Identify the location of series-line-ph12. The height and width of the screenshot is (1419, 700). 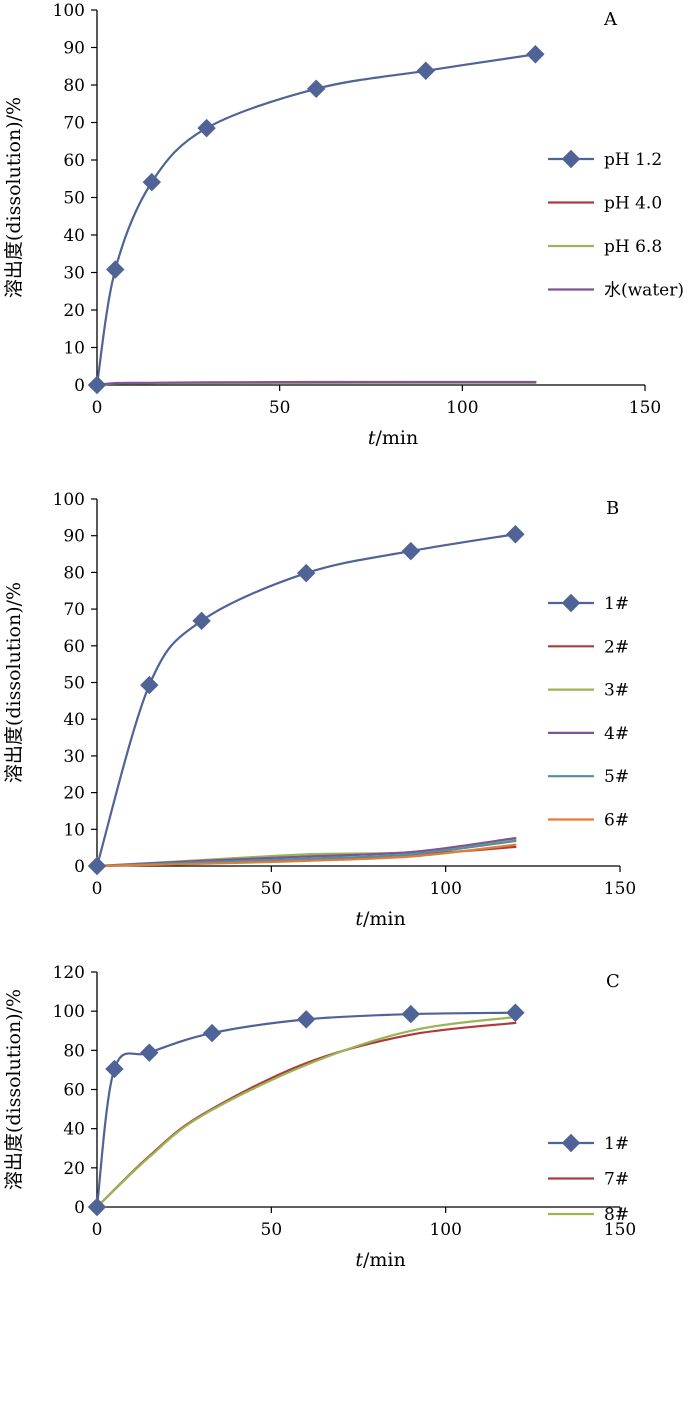
(316, 220).